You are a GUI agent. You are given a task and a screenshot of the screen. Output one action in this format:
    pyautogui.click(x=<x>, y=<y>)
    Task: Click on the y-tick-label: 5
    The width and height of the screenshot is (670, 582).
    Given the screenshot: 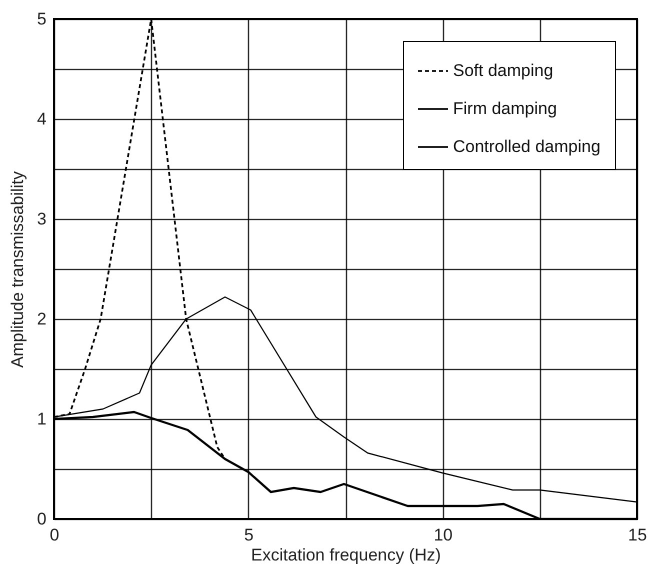 What is the action you would take?
    pyautogui.click(x=41, y=19)
    